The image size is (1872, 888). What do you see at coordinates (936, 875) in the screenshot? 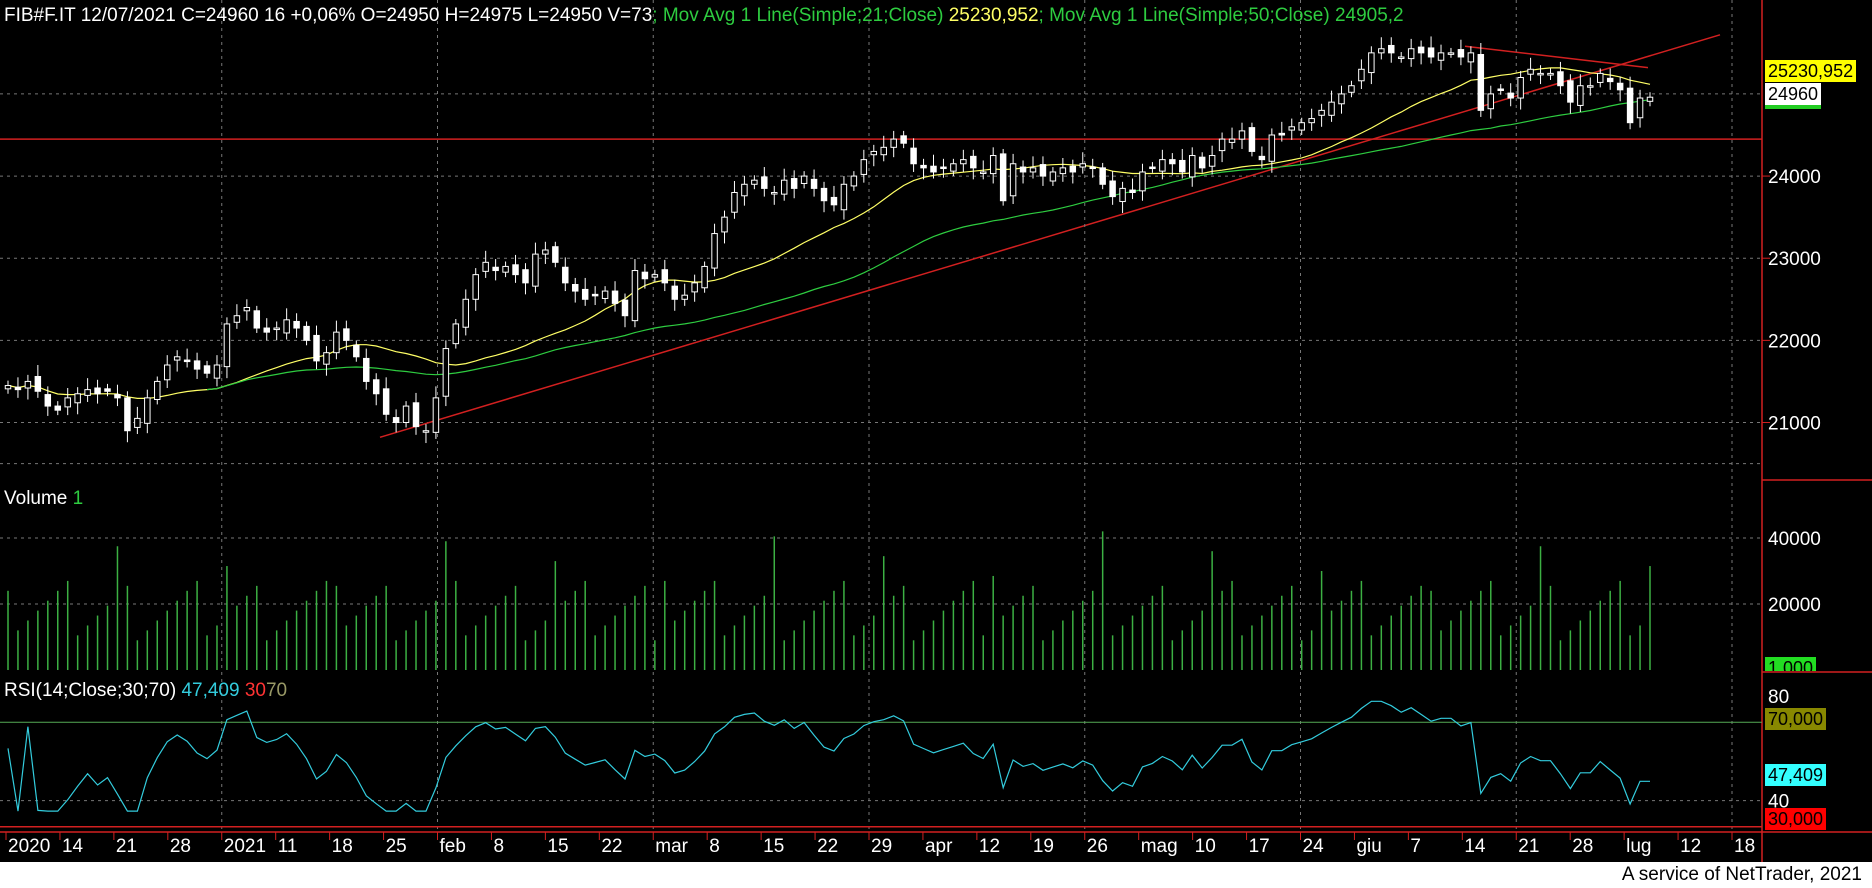
I see `footer: A service of NetTrader, 2021` at bounding box center [936, 875].